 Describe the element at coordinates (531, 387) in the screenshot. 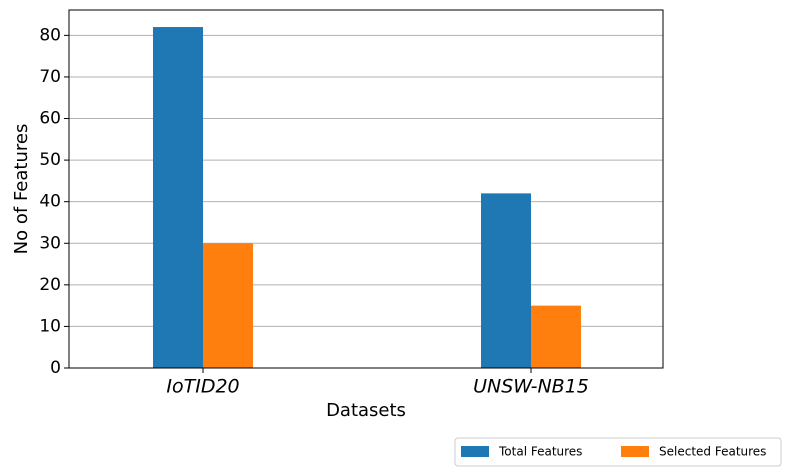

I see `x-tick-label: UNSW-NB15` at that location.